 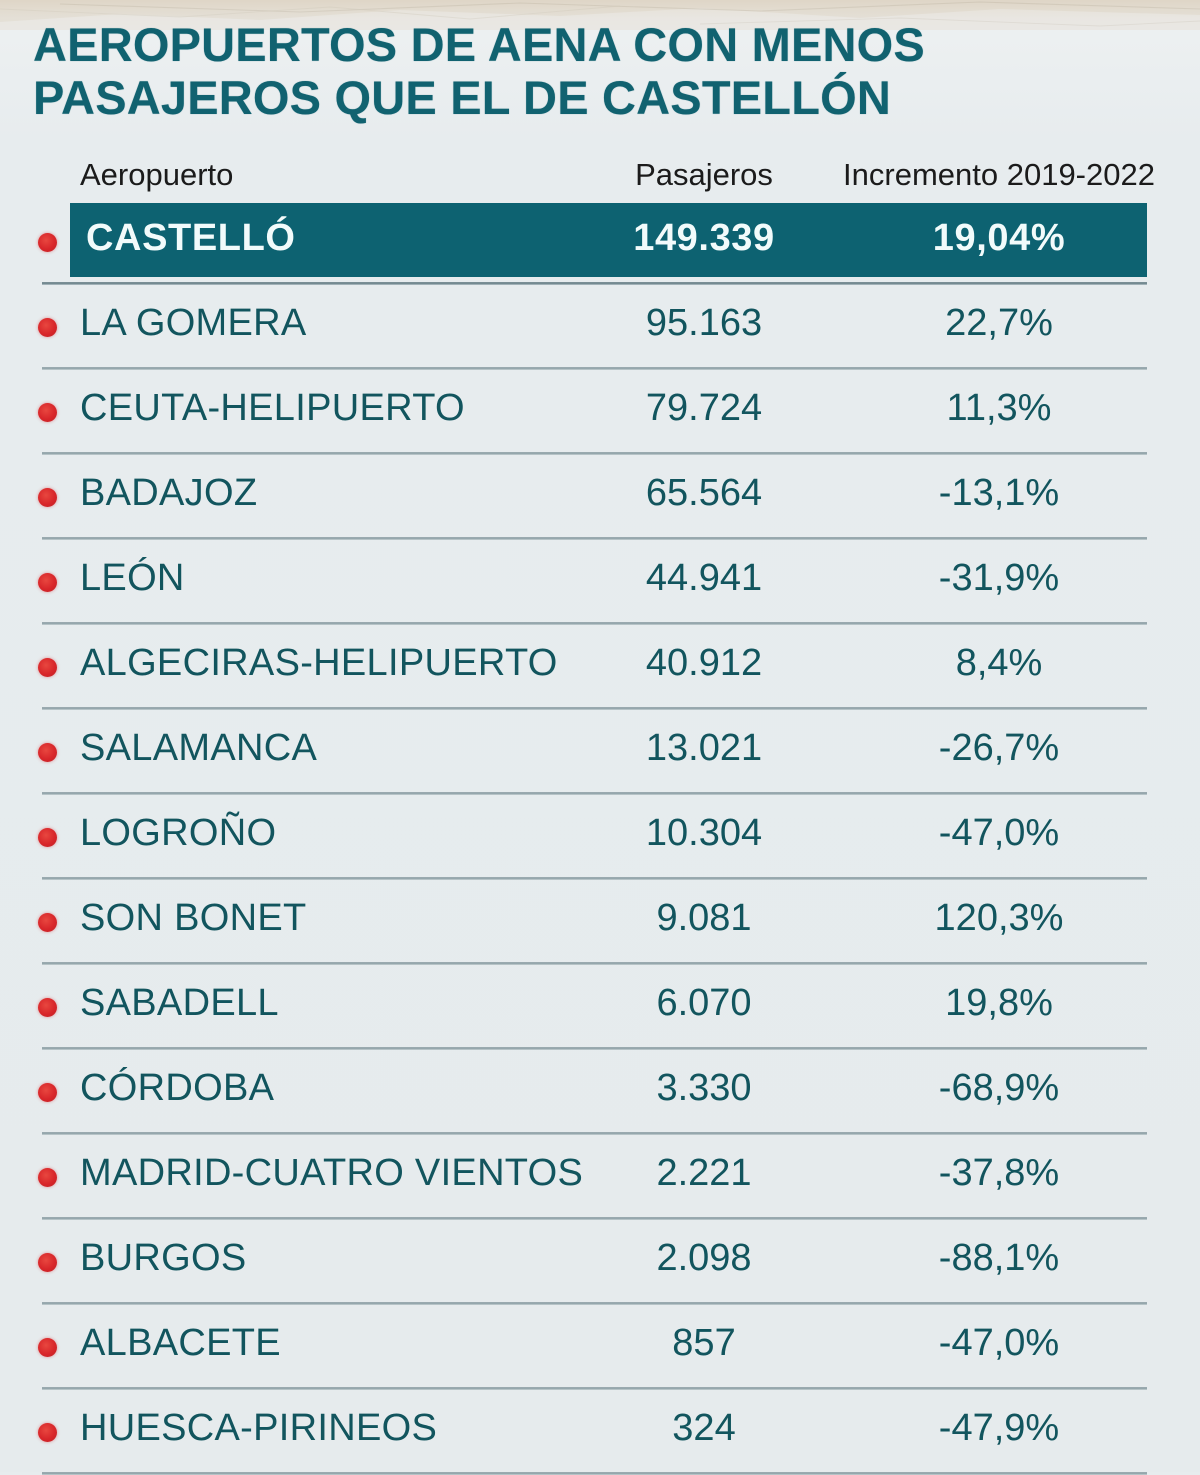 What do you see at coordinates (608, 240) in the screenshot?
I see `row-highlight-band` at bounding box center [608, 240].